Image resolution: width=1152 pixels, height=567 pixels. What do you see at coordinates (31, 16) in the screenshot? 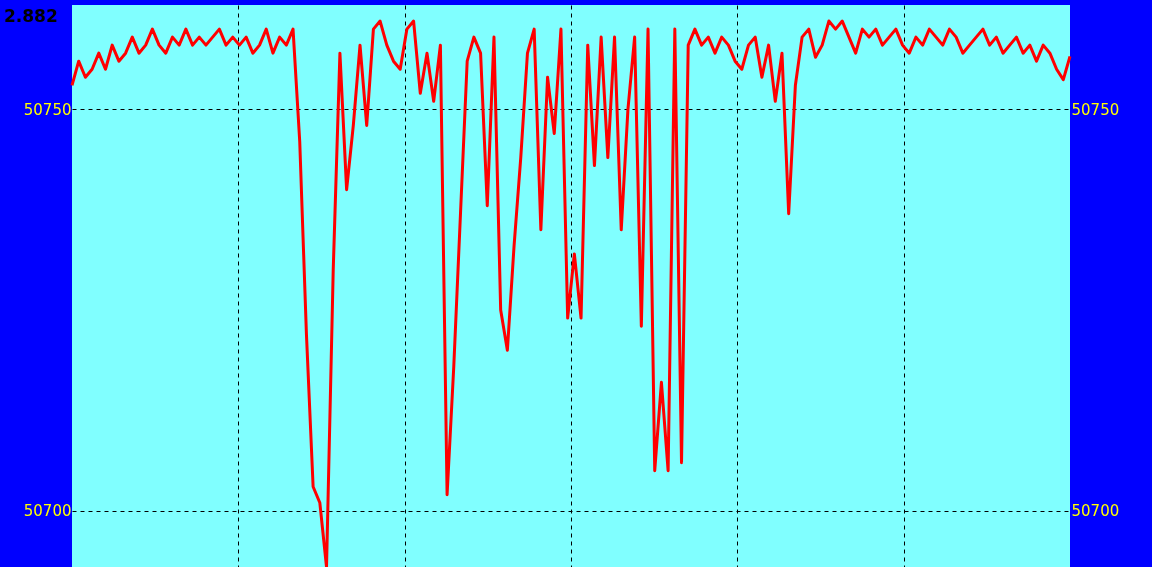
I see `text: 2.882` at bounding box center [31, 16].